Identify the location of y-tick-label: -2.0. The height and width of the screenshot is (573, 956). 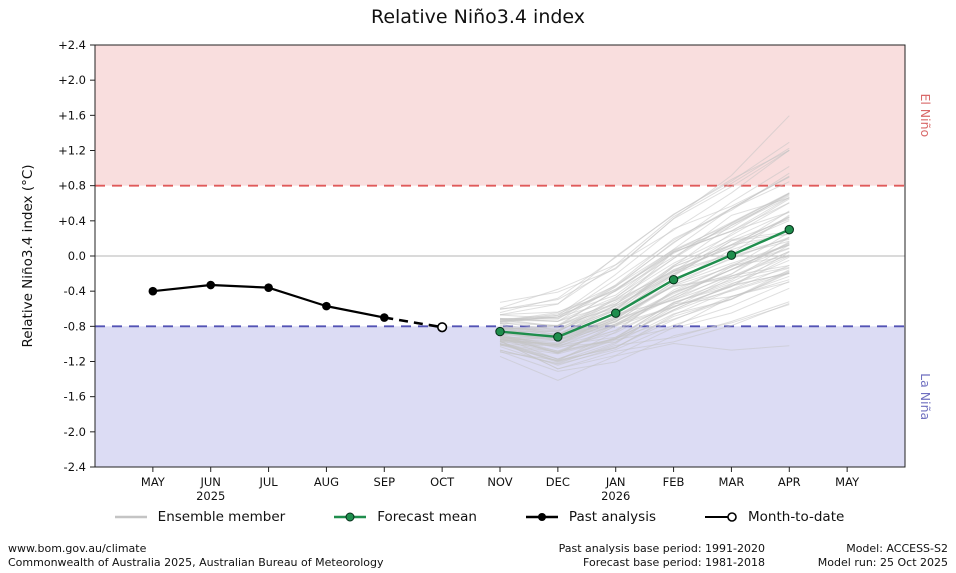
(75, 432).